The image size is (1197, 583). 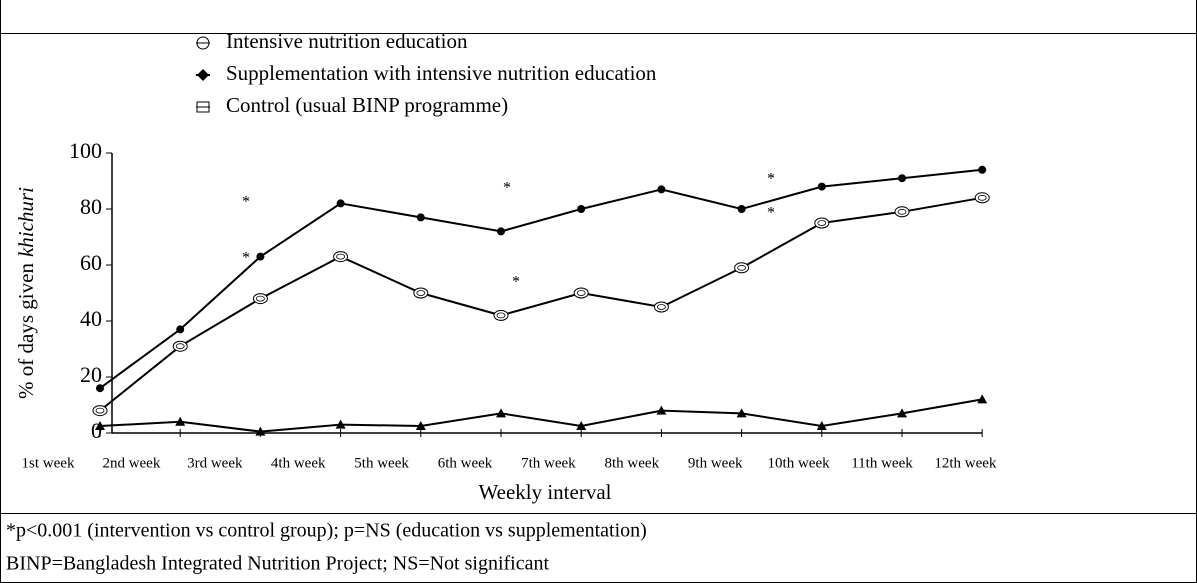 What do you see at coordinates (799, 463) in the screenshot?
I see `x-tick-label: 10th week` at bounding box center [799, 463].